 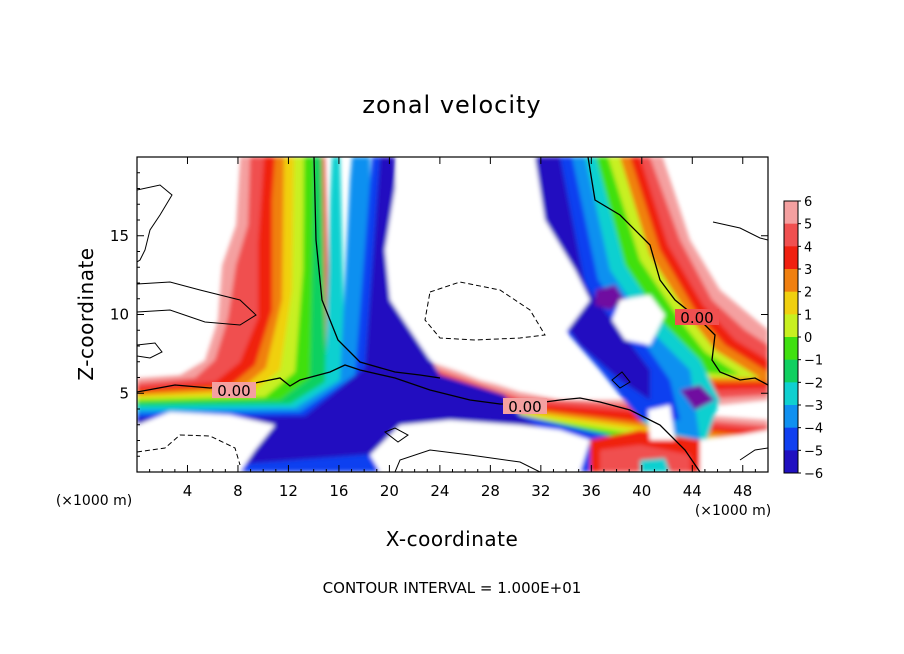 I want to click on colorbar-label: −6, so click(x=813, y=474).